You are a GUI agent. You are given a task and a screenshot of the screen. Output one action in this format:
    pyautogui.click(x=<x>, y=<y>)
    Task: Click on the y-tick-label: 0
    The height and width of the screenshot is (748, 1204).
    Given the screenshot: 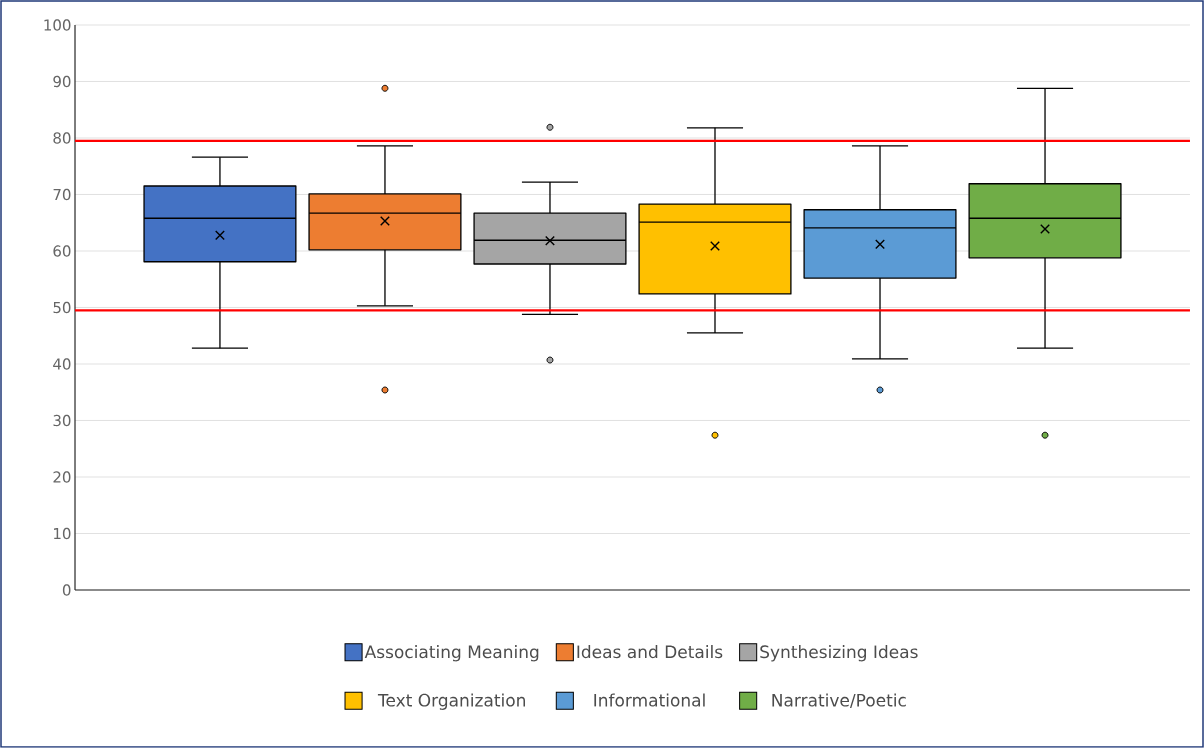 What is the action you would take?
    pyautogui.click(x=66, y=590)
    